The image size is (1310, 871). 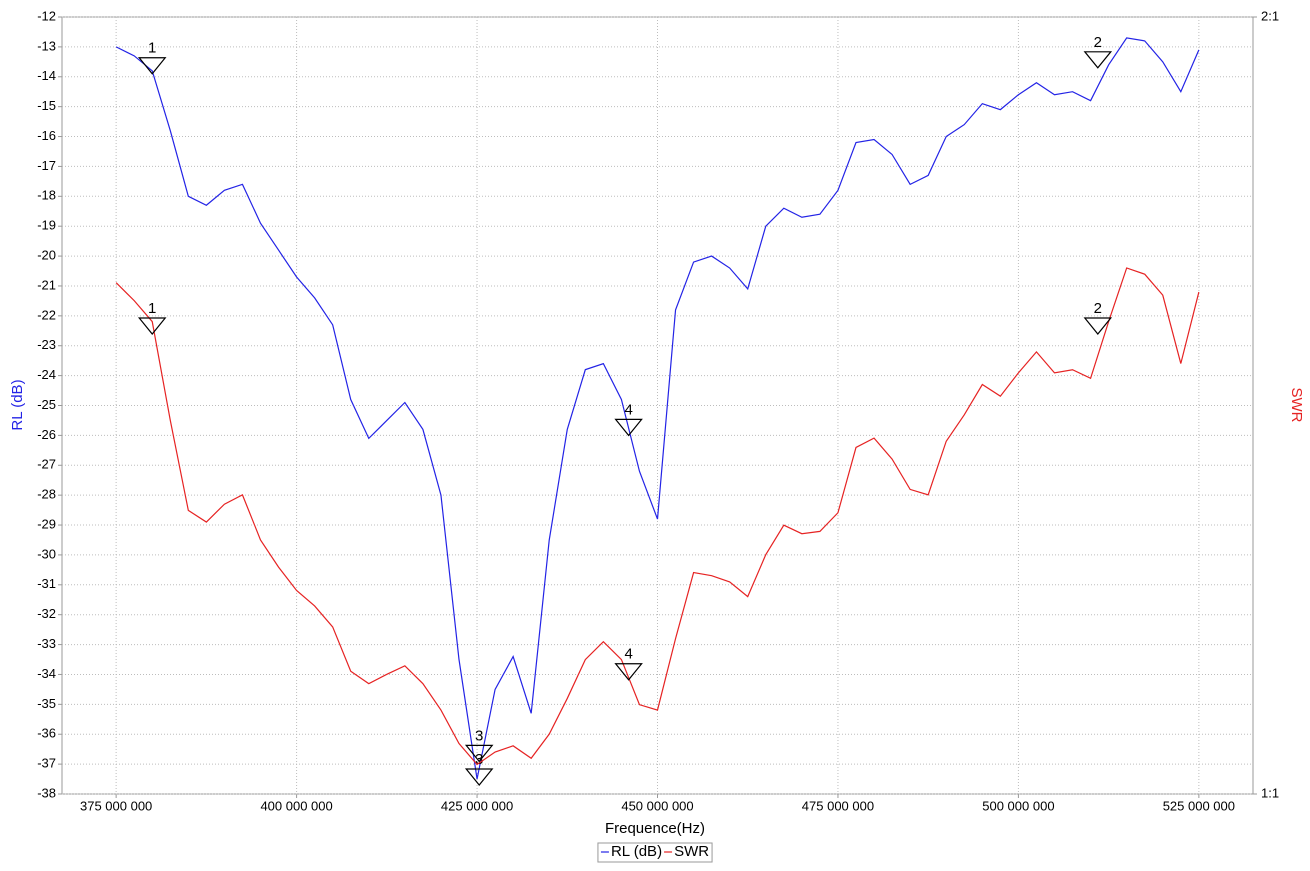 What do you see at coordinates (1270, 792) in the screenshot?
I see `y2-tick-label: 1:1` at bounding box center [1270, 792].